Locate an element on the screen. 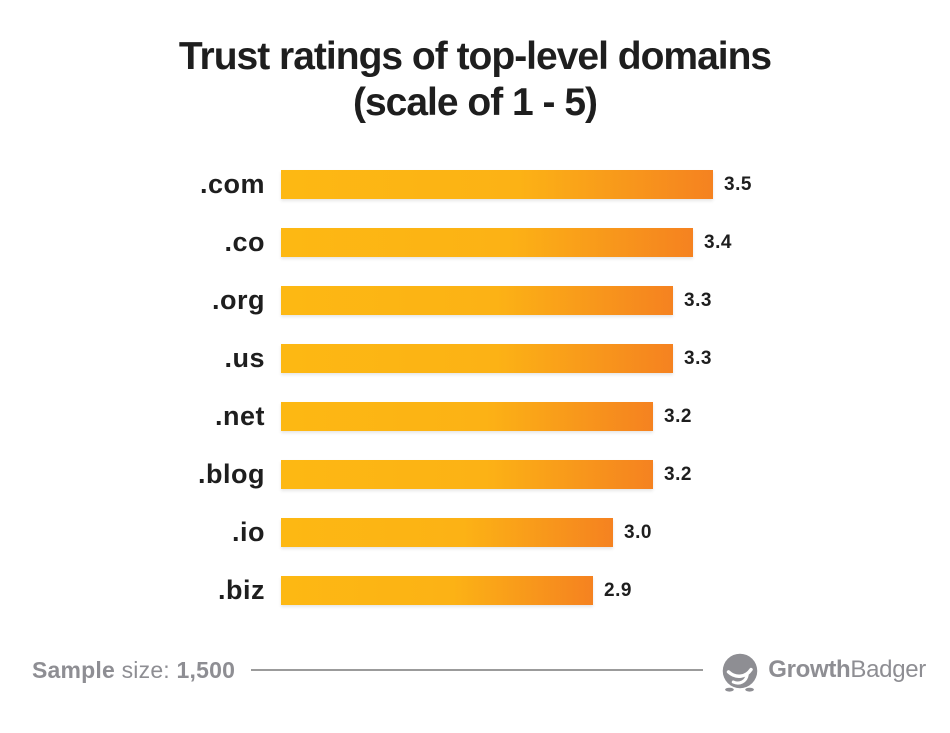 This screenshot has height=733, width=950. domain-label: .biz is located at coordinates (241, 590).